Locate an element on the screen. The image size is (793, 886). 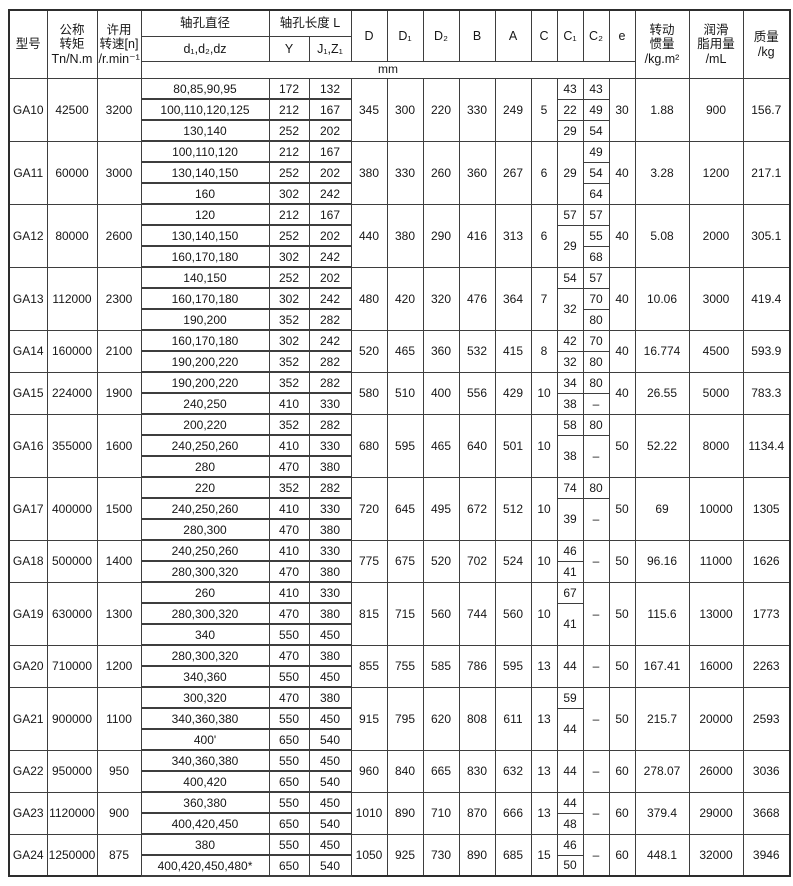
c-cell: 10 is located at coordinates (544, 561).